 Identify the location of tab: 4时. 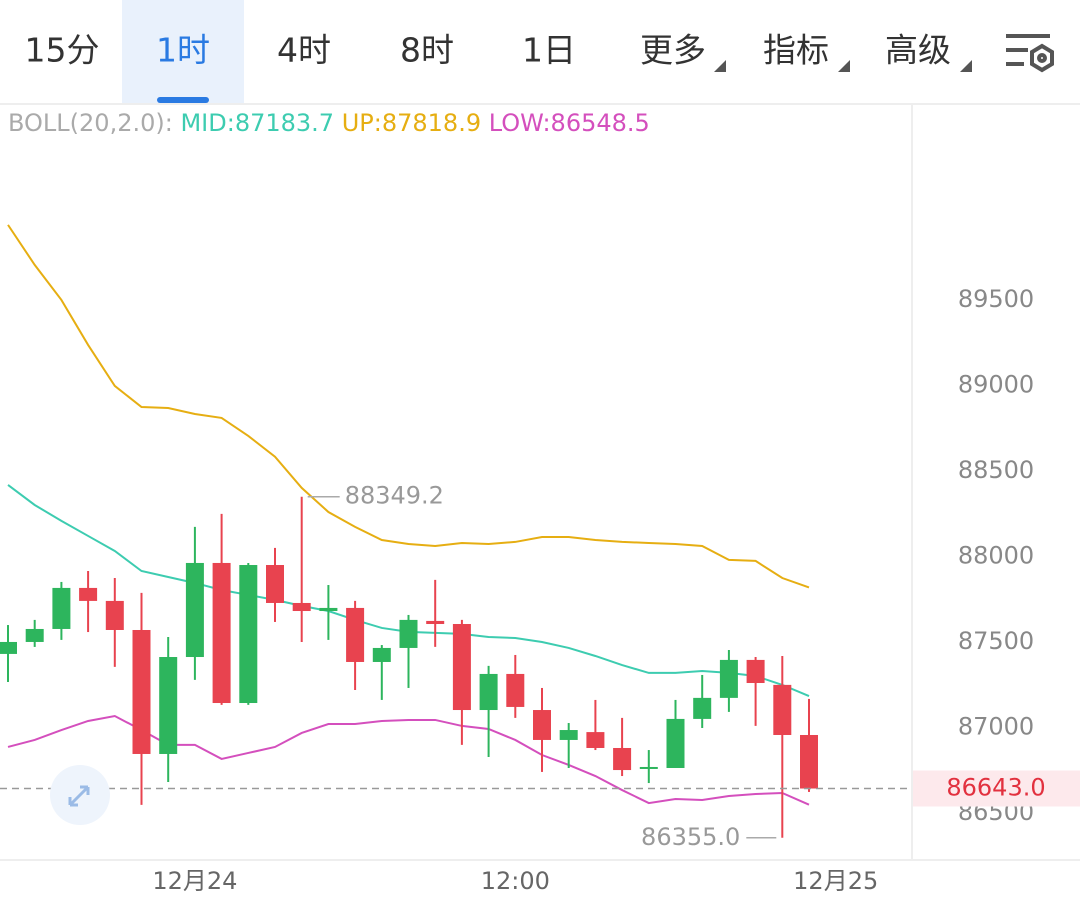
(304, 50).